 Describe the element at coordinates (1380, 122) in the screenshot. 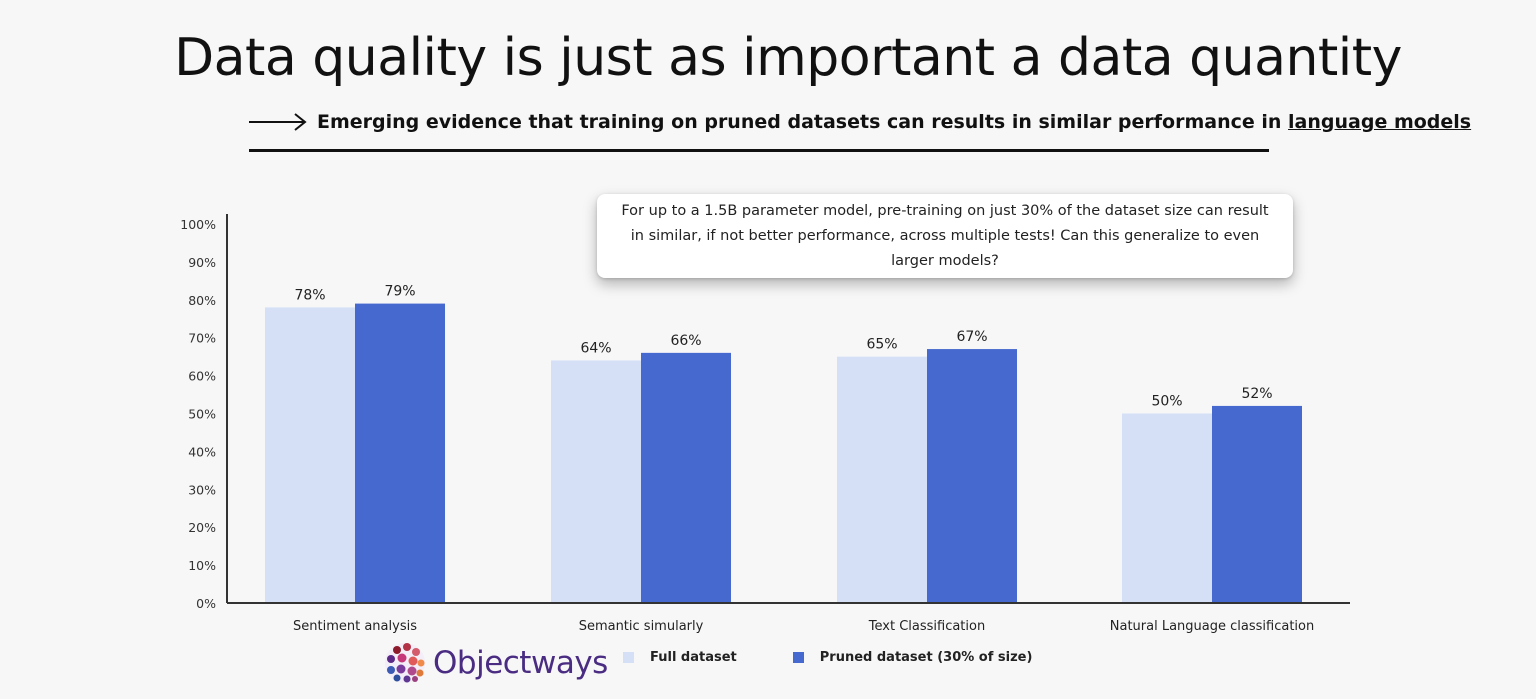

I see `subtitle-link: language models` at that location.